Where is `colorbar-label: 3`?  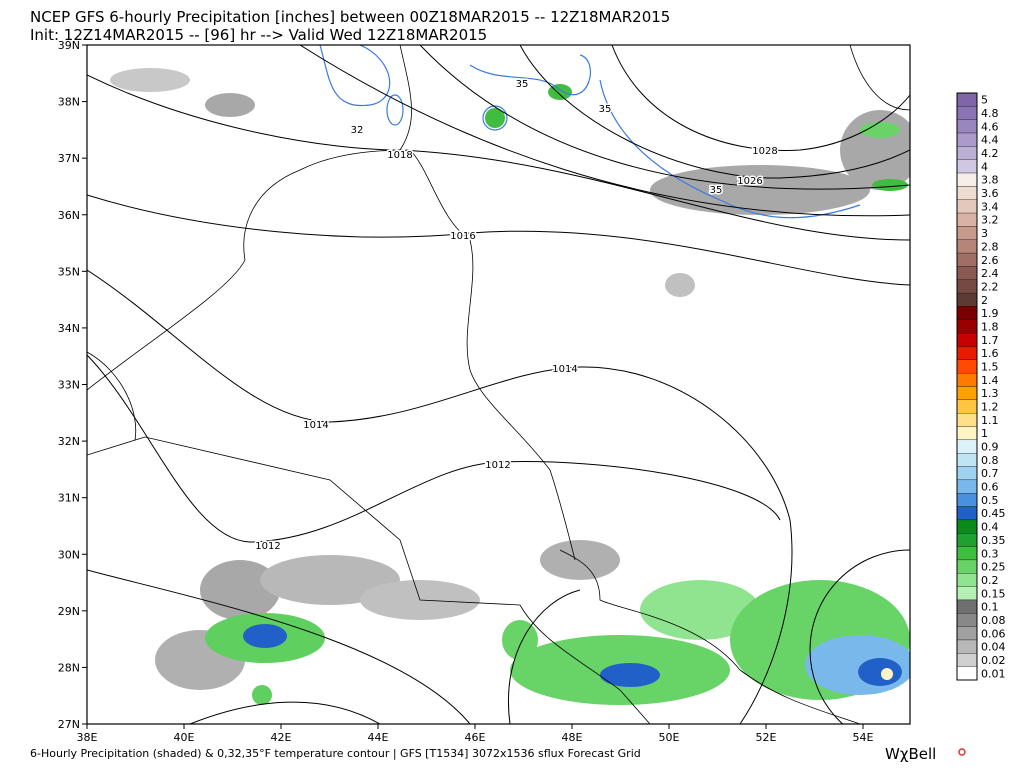
colorbar-label: 3 is located at coordinates (984, 233).